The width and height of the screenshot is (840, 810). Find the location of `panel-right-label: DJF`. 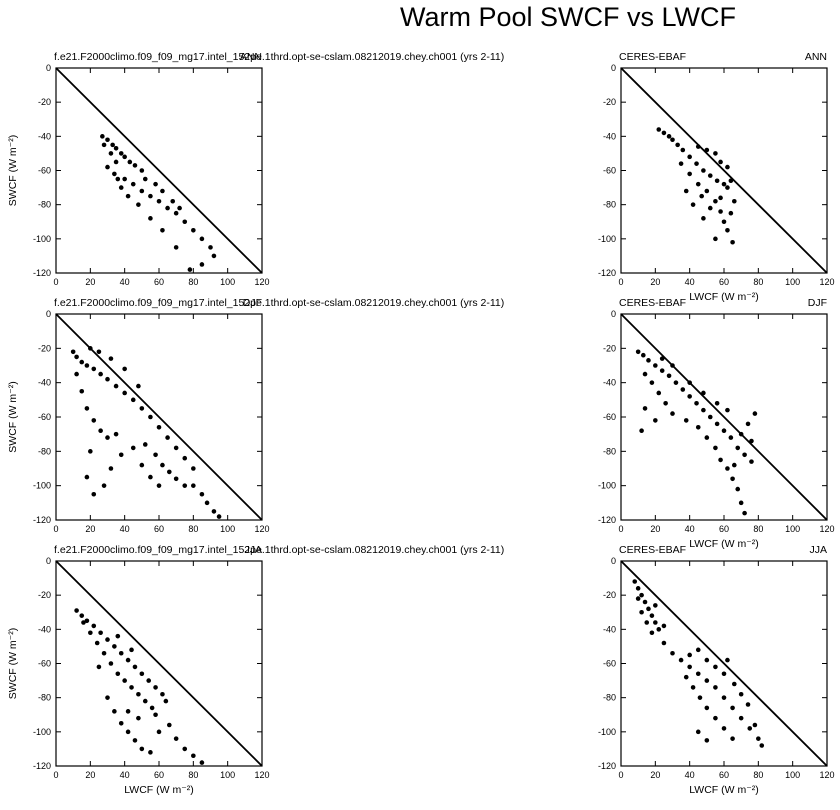

panel-right-label: DJF is located at coordinates (817, 303).